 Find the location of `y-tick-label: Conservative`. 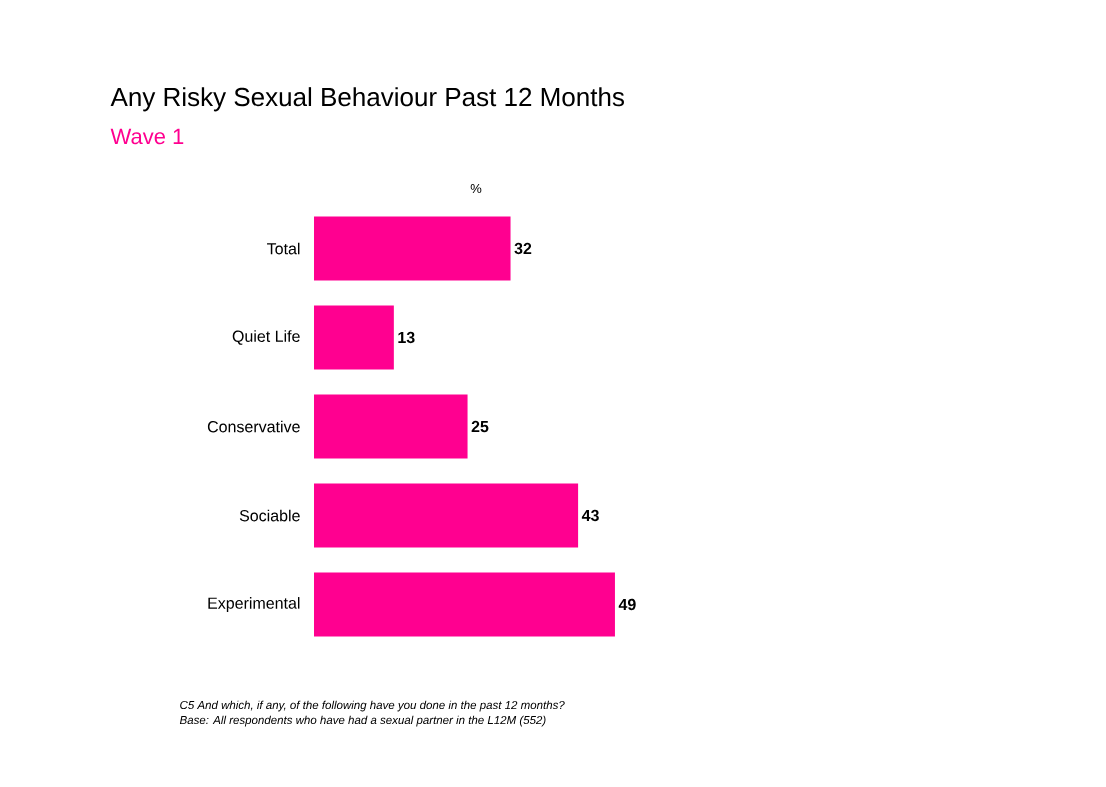

y-tick-label: Conservative is located at coordinates (253, 426).